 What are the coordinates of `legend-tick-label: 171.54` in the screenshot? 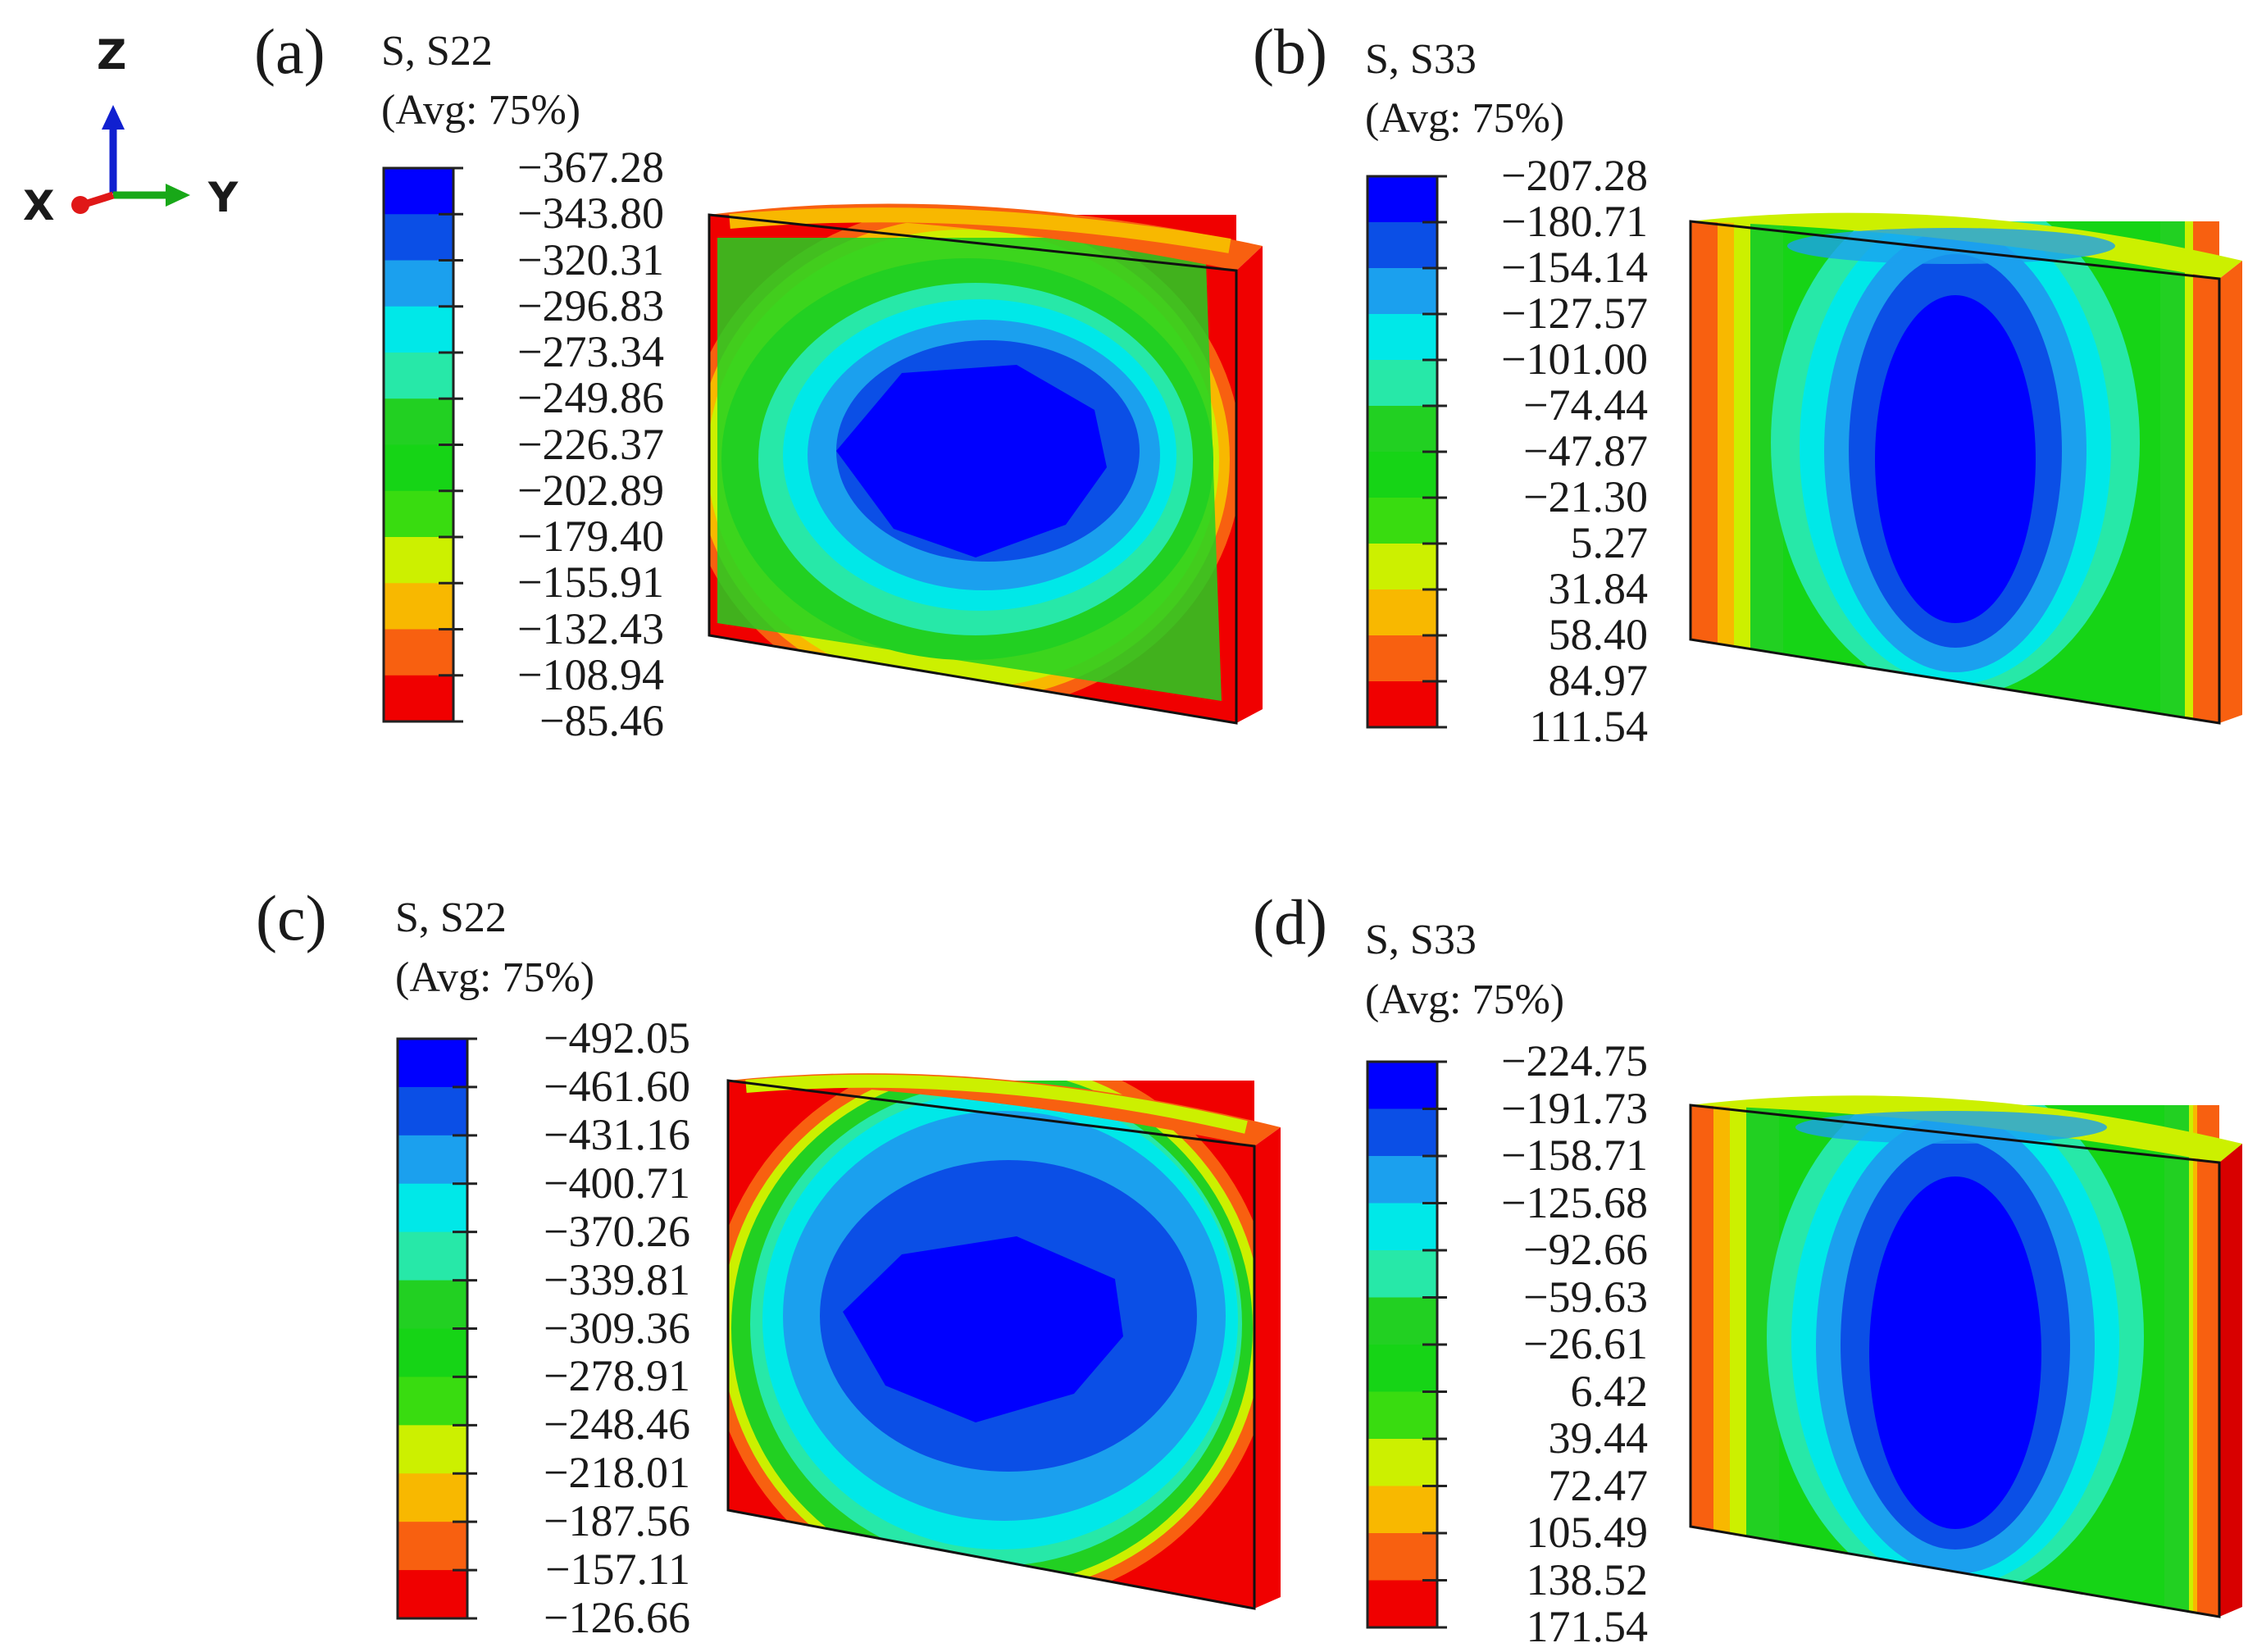 It's located at (1587, 1626).